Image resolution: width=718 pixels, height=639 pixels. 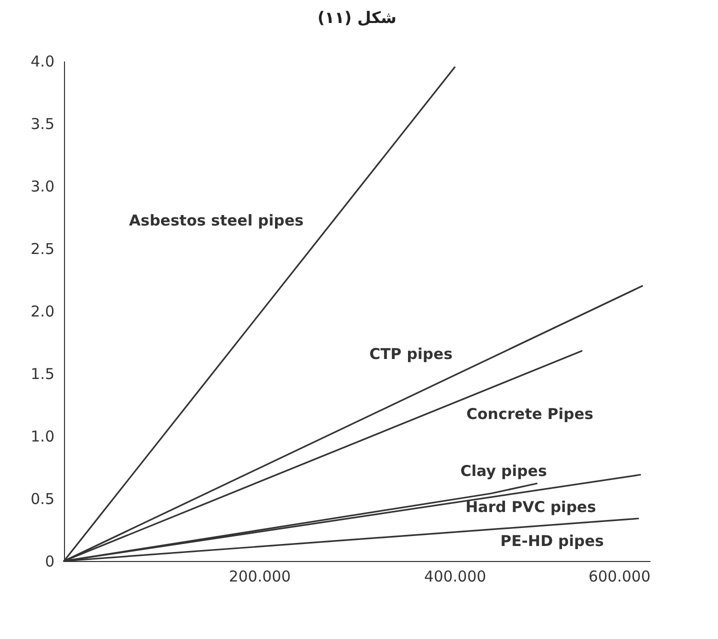 I want to click on x-tick-label: 600.000, so click(x=619, y=577).